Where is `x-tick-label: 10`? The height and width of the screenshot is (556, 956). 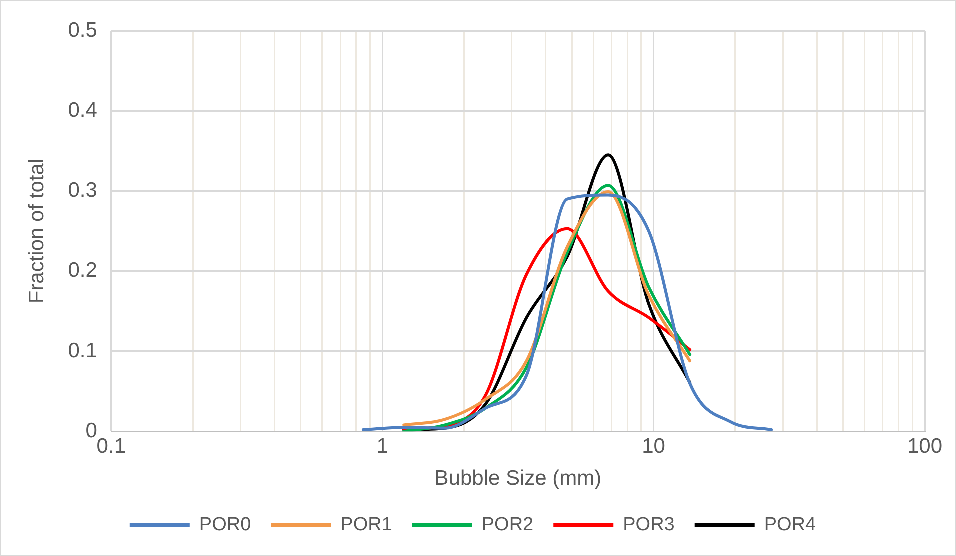
x-tick-label: 10 is located at coordinates (654, 446).